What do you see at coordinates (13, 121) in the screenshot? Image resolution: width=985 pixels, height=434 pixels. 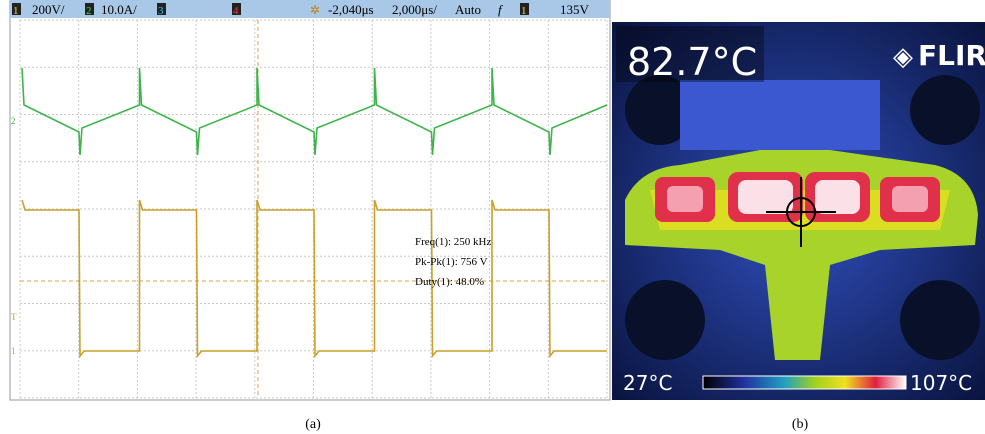 I see `trace-marker: 2` at bounding box center [13, 121].